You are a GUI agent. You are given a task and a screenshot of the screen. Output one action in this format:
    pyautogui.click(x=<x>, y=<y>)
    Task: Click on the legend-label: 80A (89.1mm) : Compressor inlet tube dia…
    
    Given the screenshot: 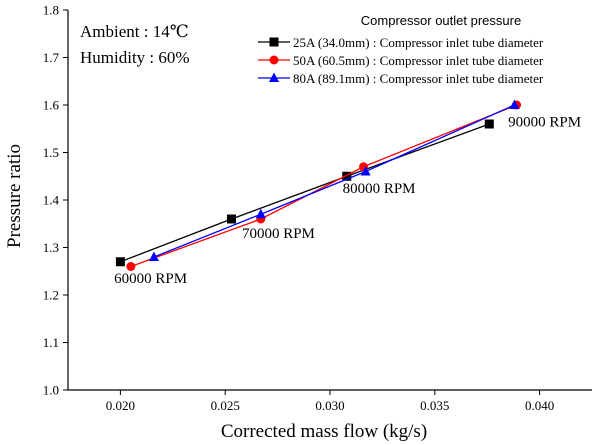 What is the action you would take?
    pyautogui.click(x=418, y=78)
    